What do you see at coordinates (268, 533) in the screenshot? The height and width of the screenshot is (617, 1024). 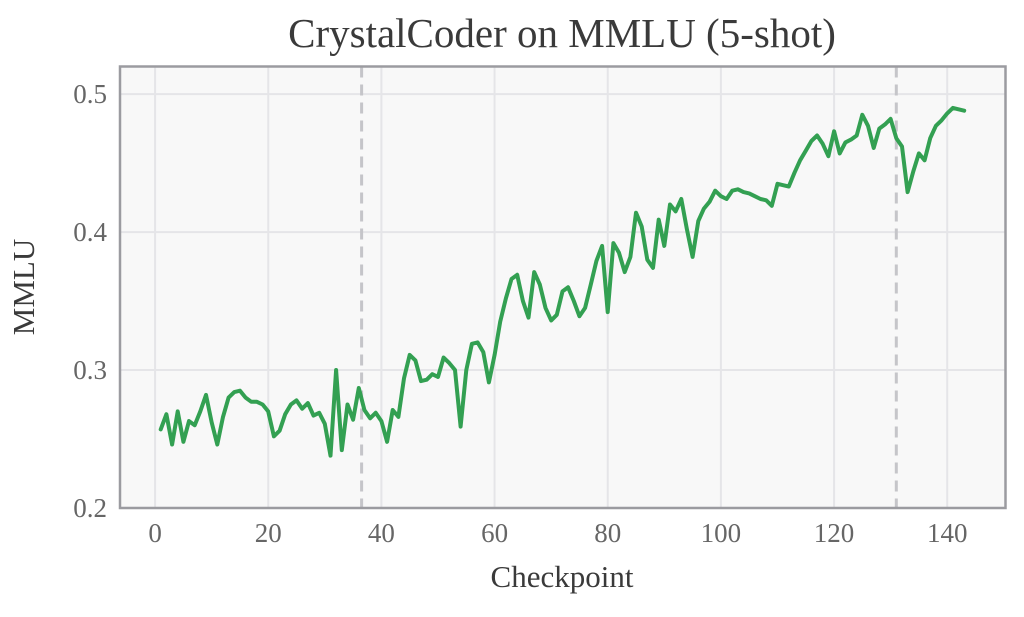 I see `x-tick-label: 20` at bounding box center [268, 533].